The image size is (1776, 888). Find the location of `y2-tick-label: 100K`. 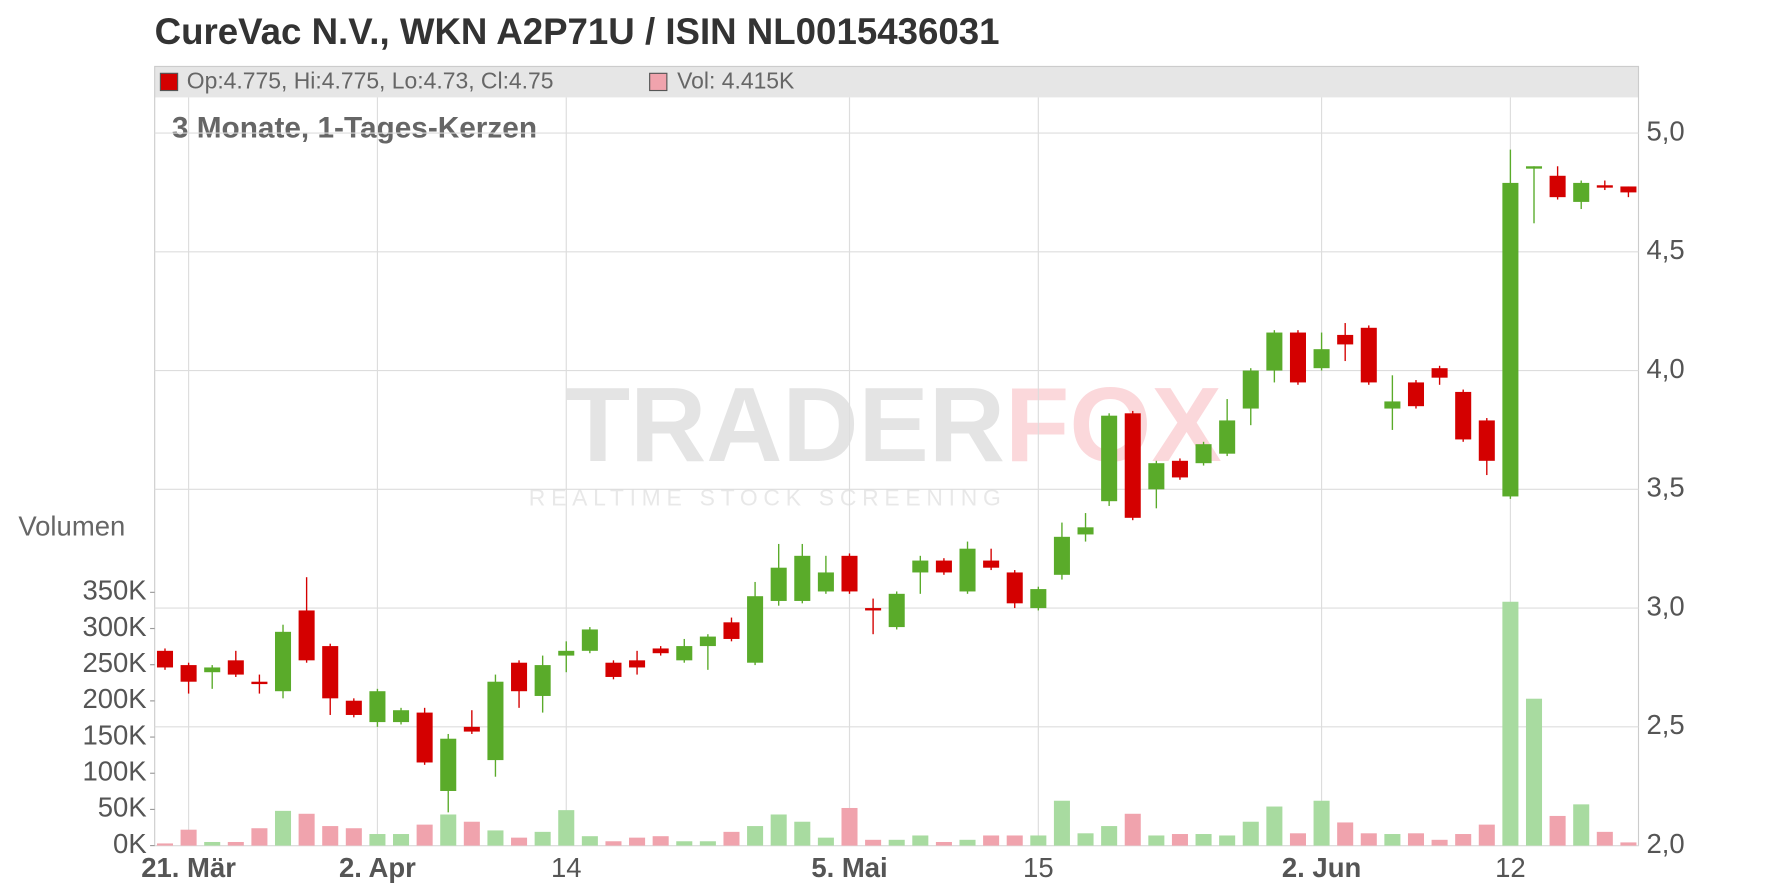

y2-tick-label: 100K is located at coordinates (114, 771).